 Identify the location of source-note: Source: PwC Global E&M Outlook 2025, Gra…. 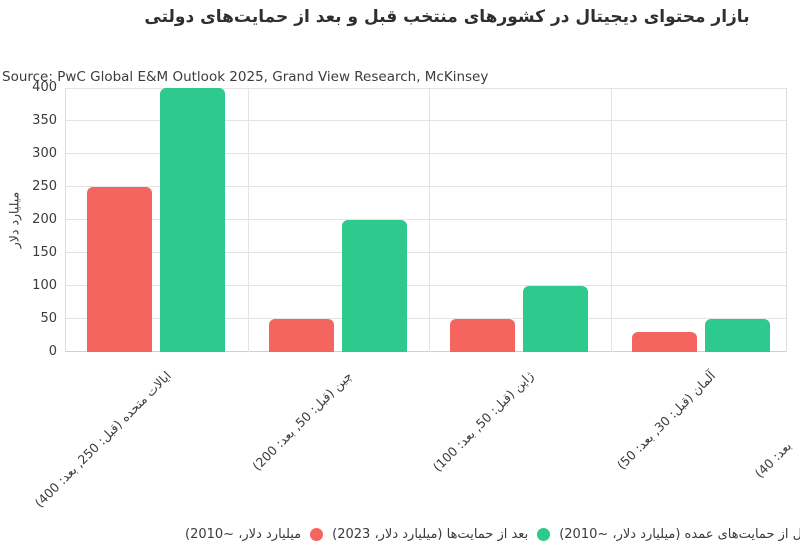
(245, 77).